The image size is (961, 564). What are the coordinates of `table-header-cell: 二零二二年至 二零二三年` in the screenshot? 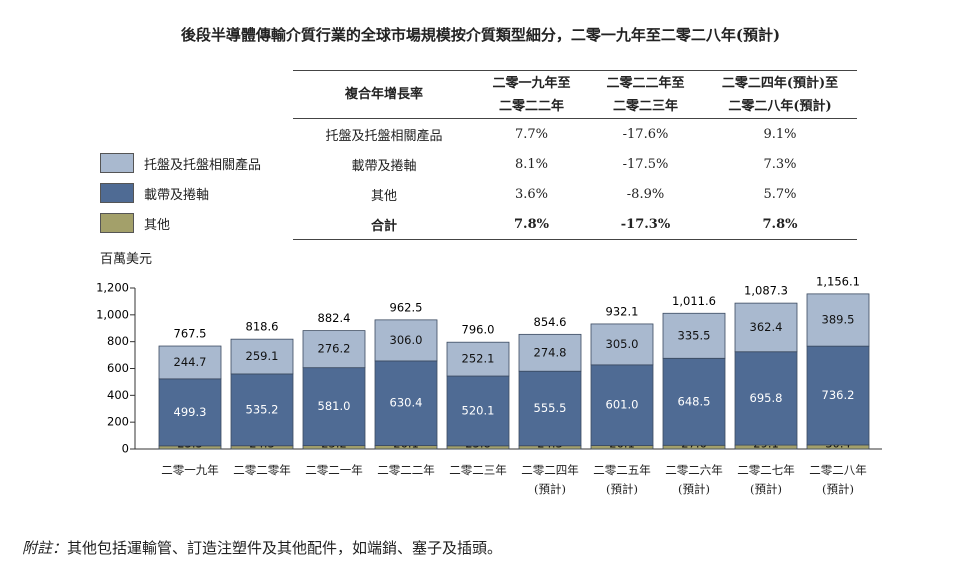 It's located at (645, 94).